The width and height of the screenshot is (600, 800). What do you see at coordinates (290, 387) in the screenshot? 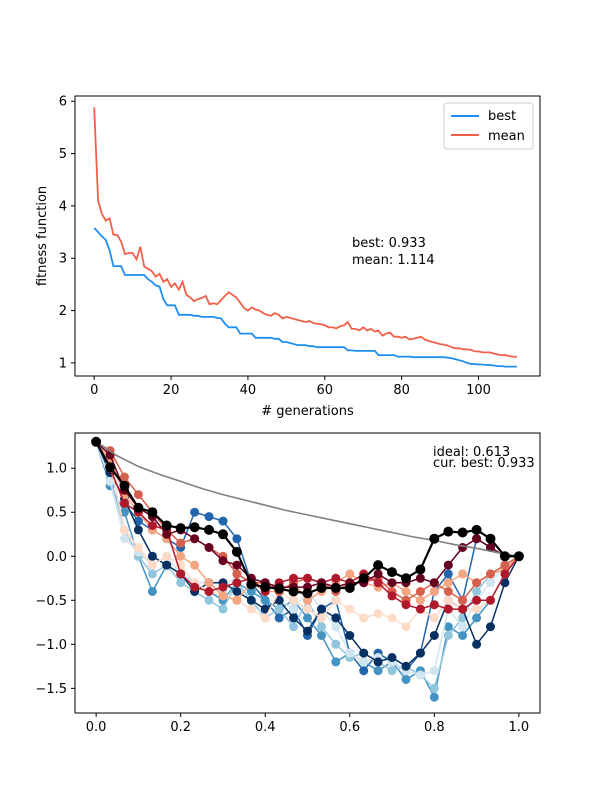
I see `fitness-x-ticks: 0 20 40 60 80 100` at bounding box center [290, 387].